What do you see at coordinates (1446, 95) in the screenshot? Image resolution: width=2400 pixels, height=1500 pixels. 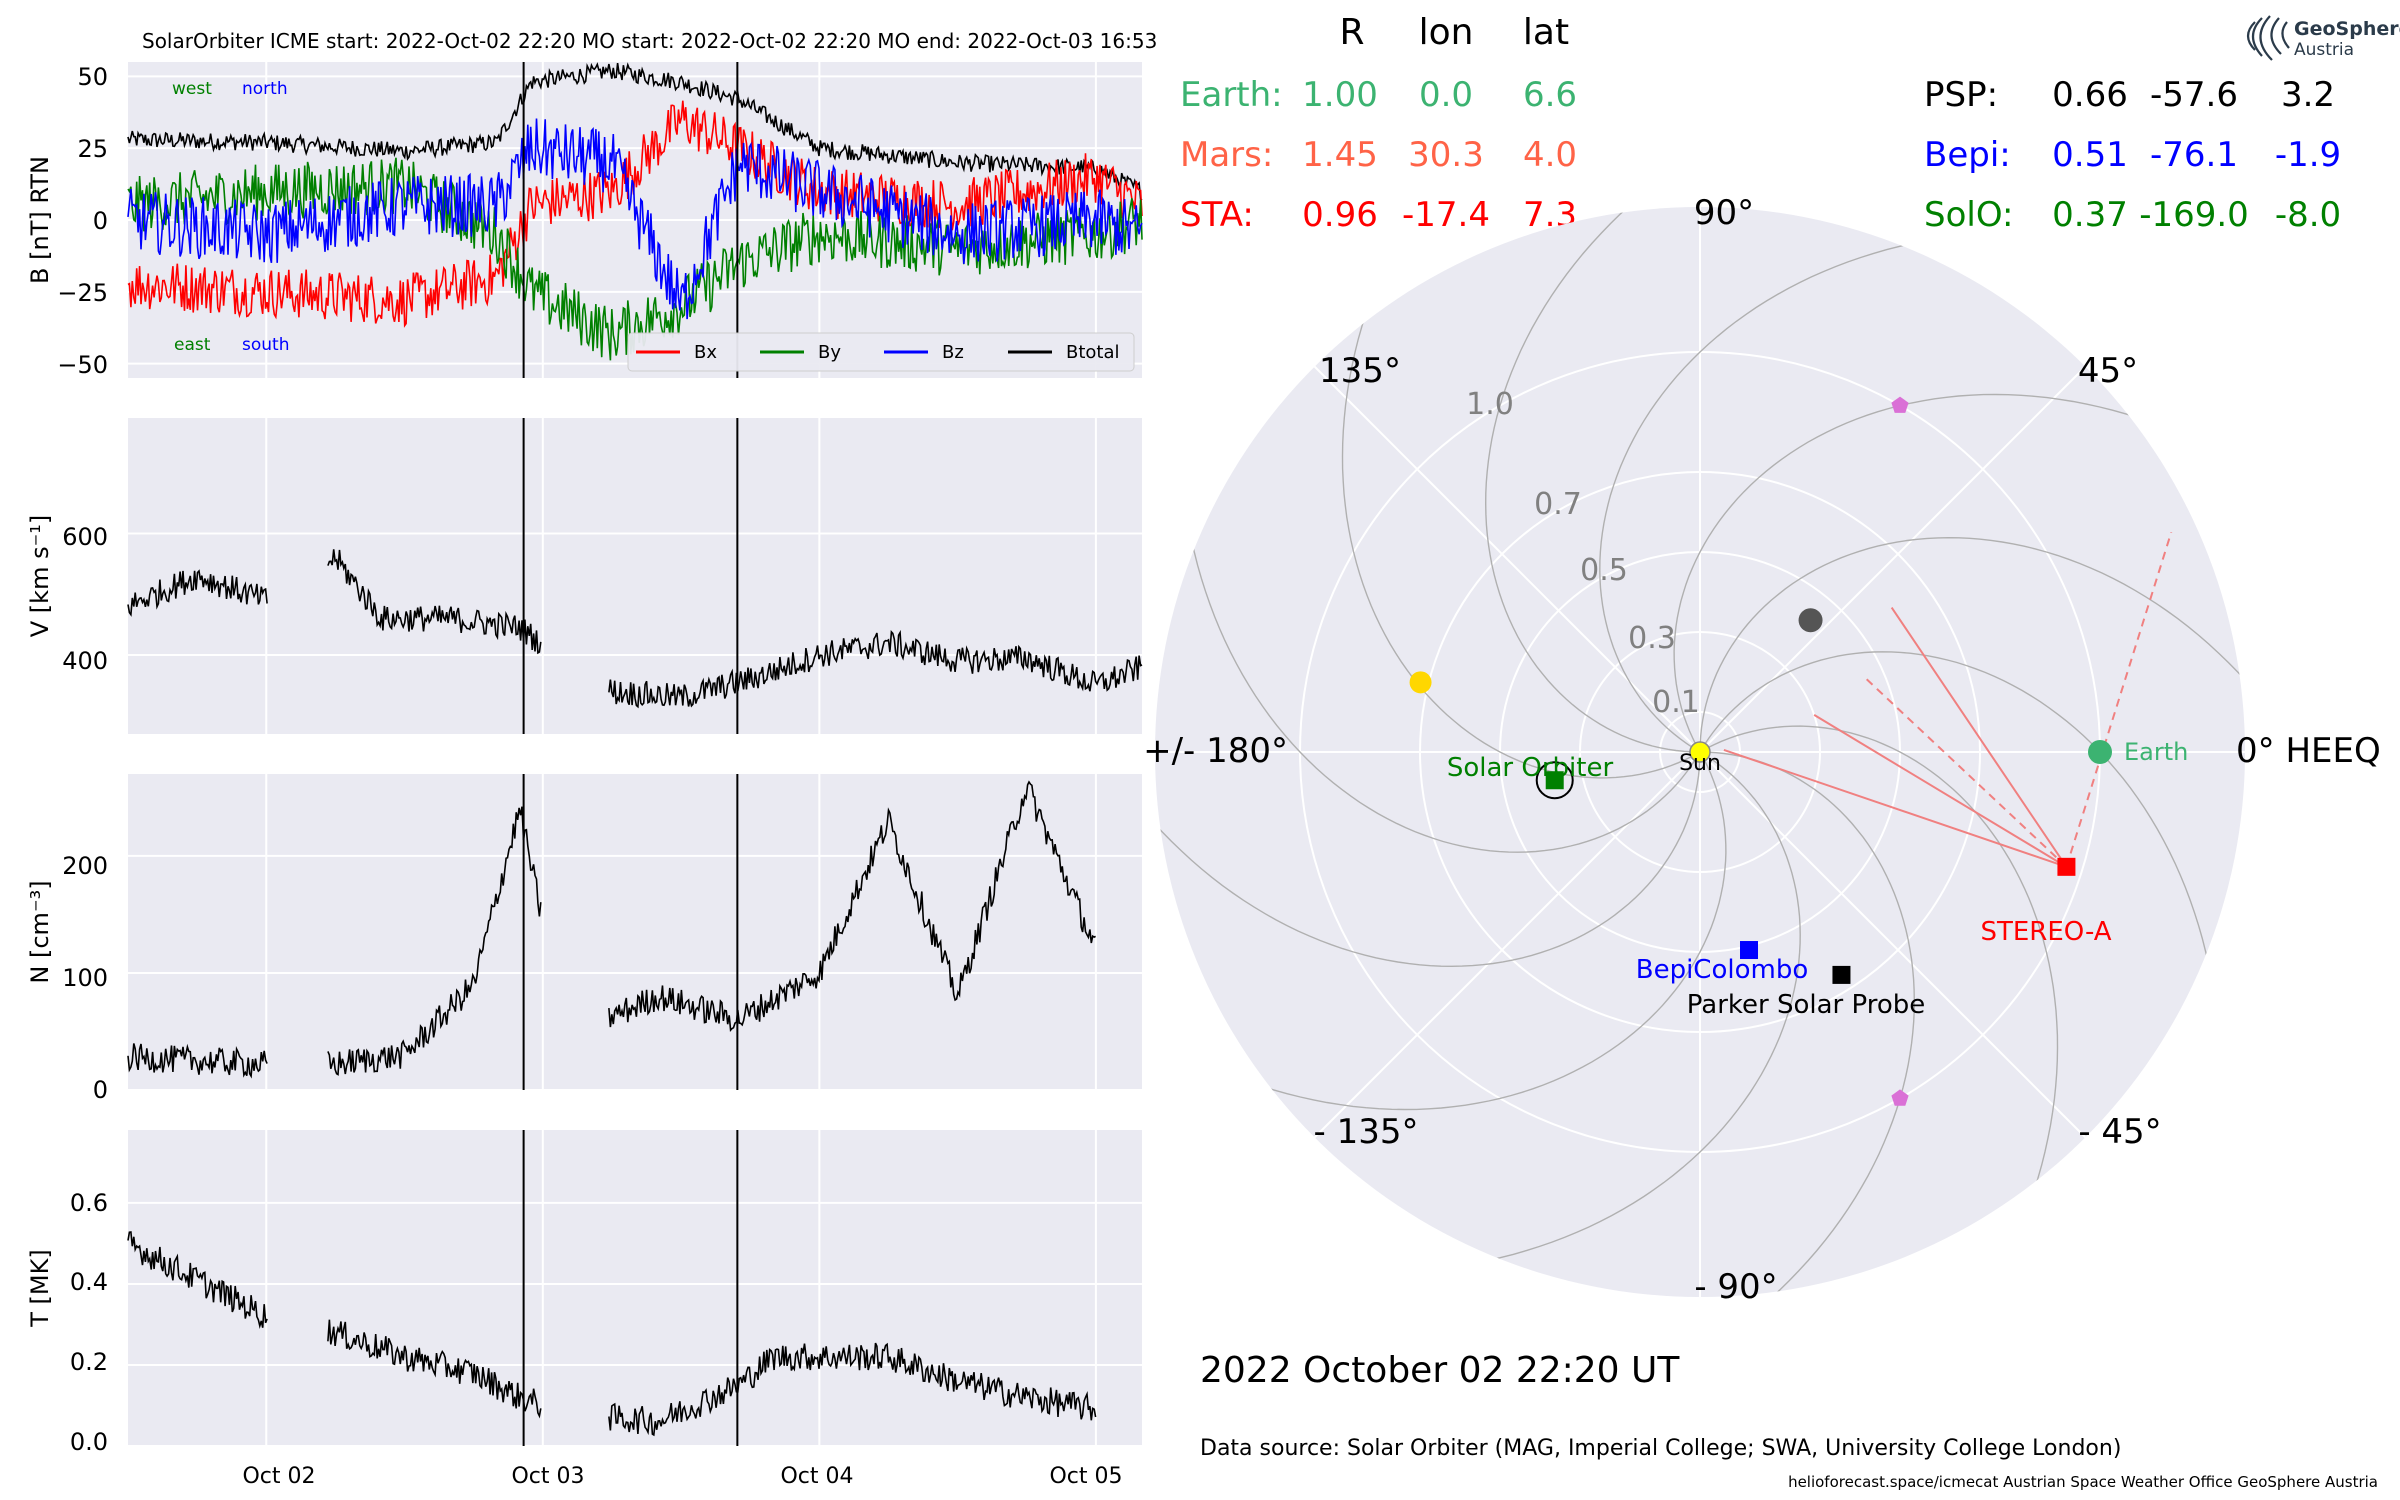 I see `left-row-0-lon: 0.0` at bounding box center [1446, 95].